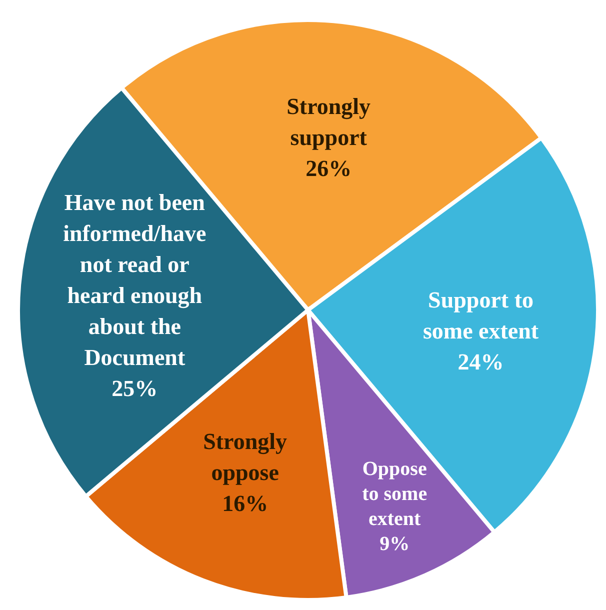  Describe the element at coordinates (395, 494) in the screenshot. I see `slice-label: Oppose to some extent` at that location.